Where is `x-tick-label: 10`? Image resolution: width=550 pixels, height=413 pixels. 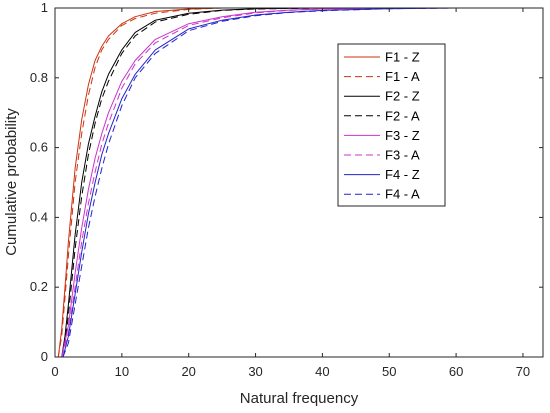
x-tick-label: 10 is located at coordinates (122, 371).